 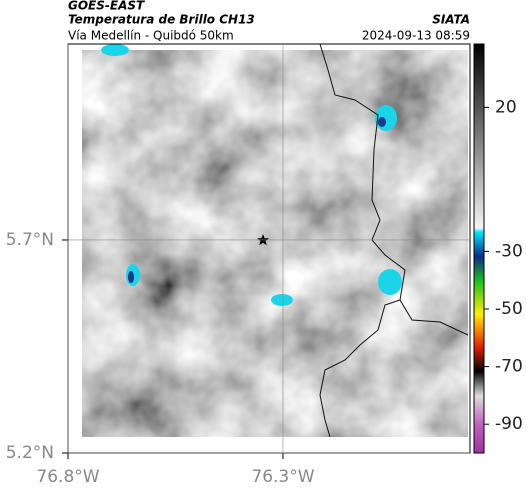 What do you see at coordinates (282, 477) in the screenshot?
I see `lon-tick-label: 76.3°W` at bounding box center [282, 477].